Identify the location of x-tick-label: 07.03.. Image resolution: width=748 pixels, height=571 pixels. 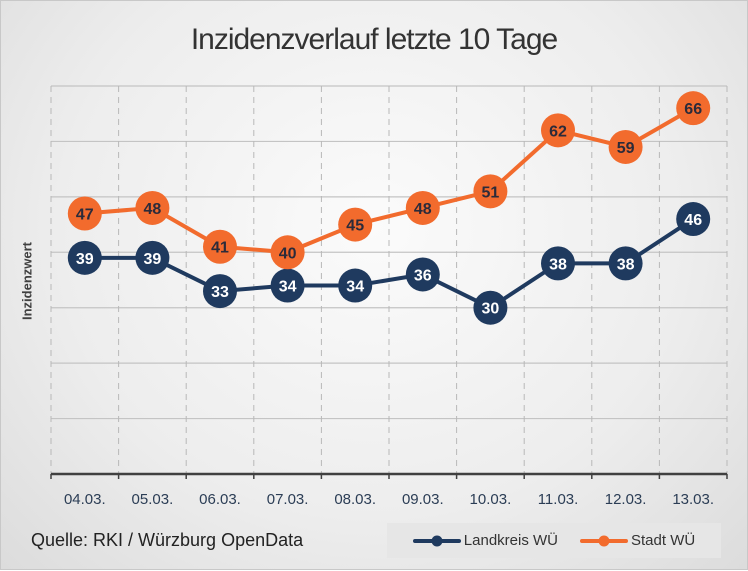
(288, 499).